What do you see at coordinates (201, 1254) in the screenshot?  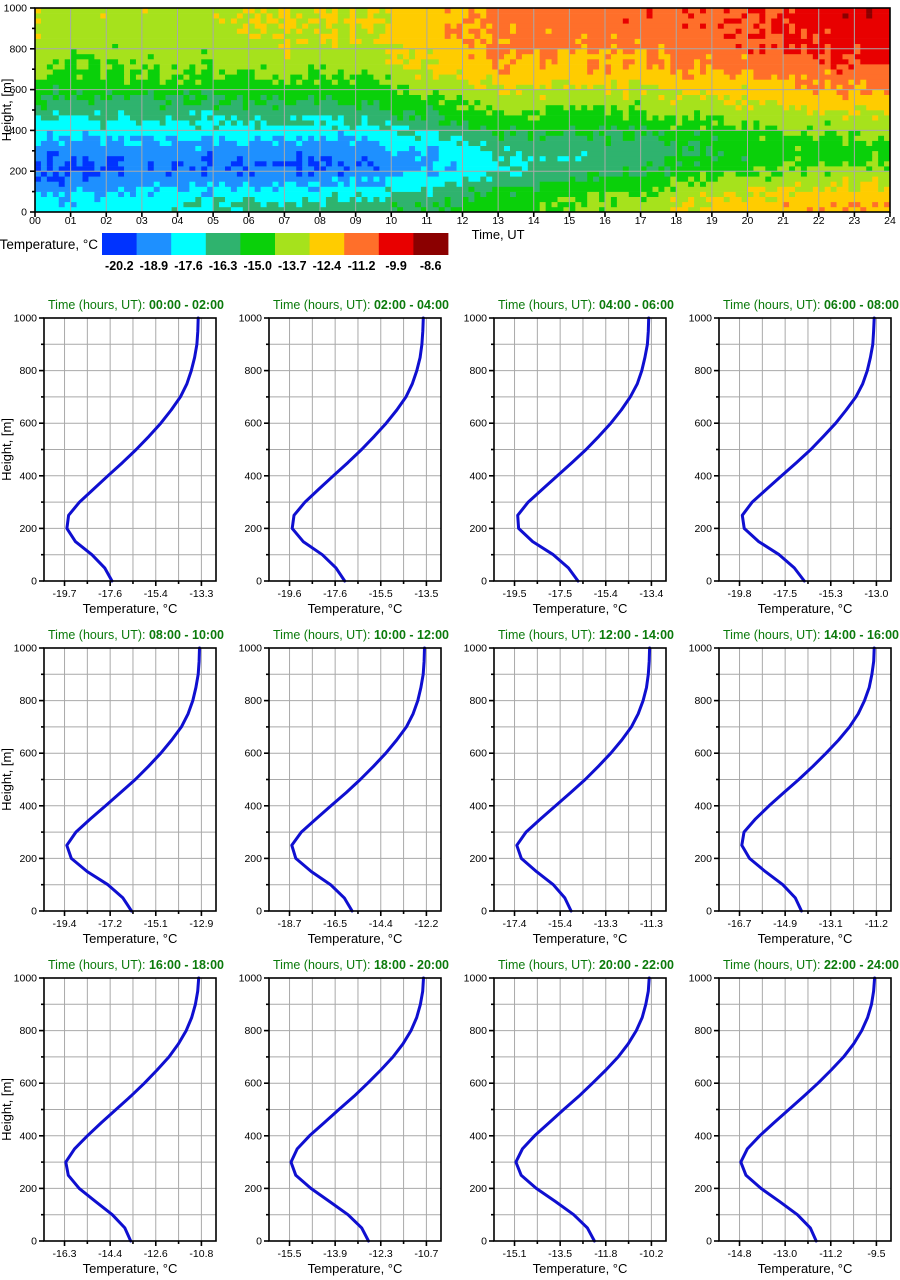 I see `svg-text: -10.8` at bounding box center [201, 1254].